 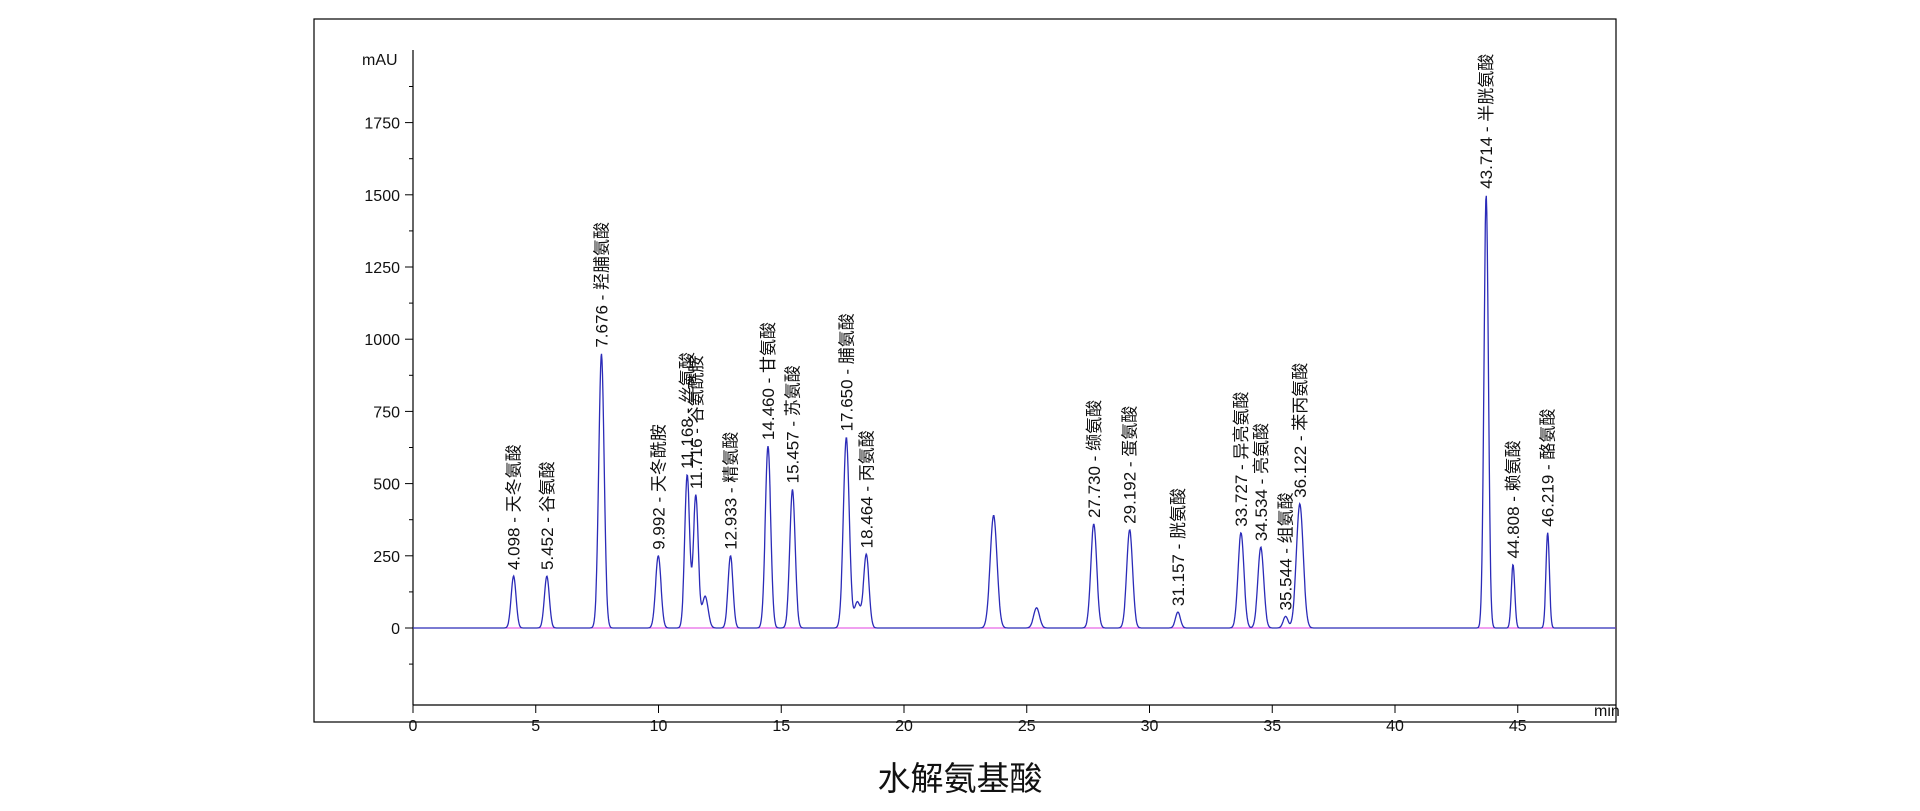 I want to click on peak-label: 29.192 - 蛋氨酸, so click(x=1130, y=465).